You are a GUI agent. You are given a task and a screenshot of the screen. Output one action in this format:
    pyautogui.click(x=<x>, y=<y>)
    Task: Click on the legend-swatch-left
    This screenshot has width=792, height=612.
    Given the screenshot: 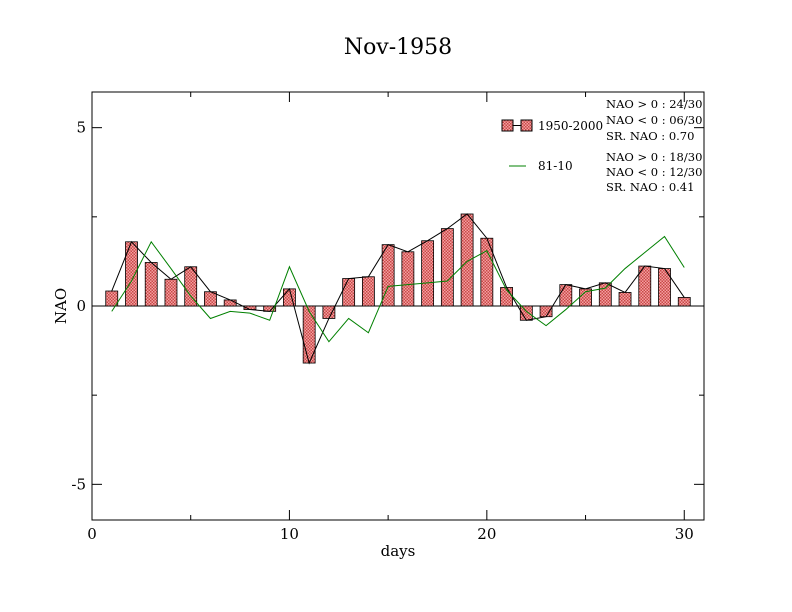 What is the action you would take?
    pyautogui.click(x=507, y=125)
    